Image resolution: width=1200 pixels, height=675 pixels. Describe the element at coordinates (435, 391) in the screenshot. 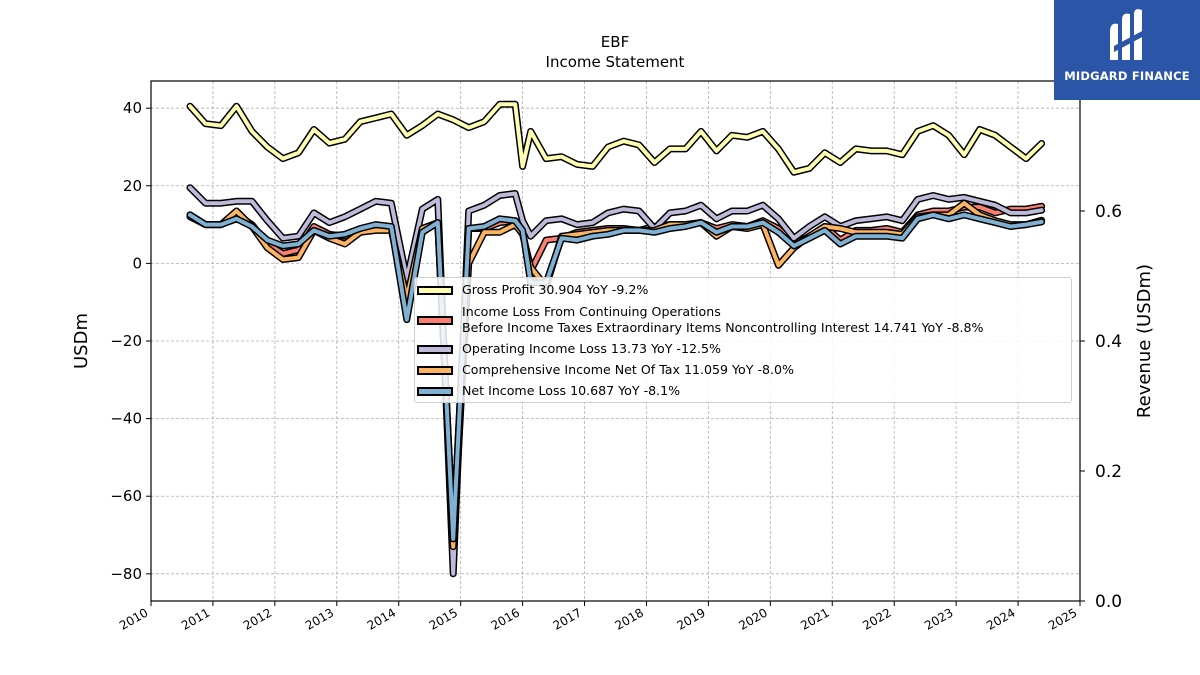

I see `legend-swatch-net-income` at that location.